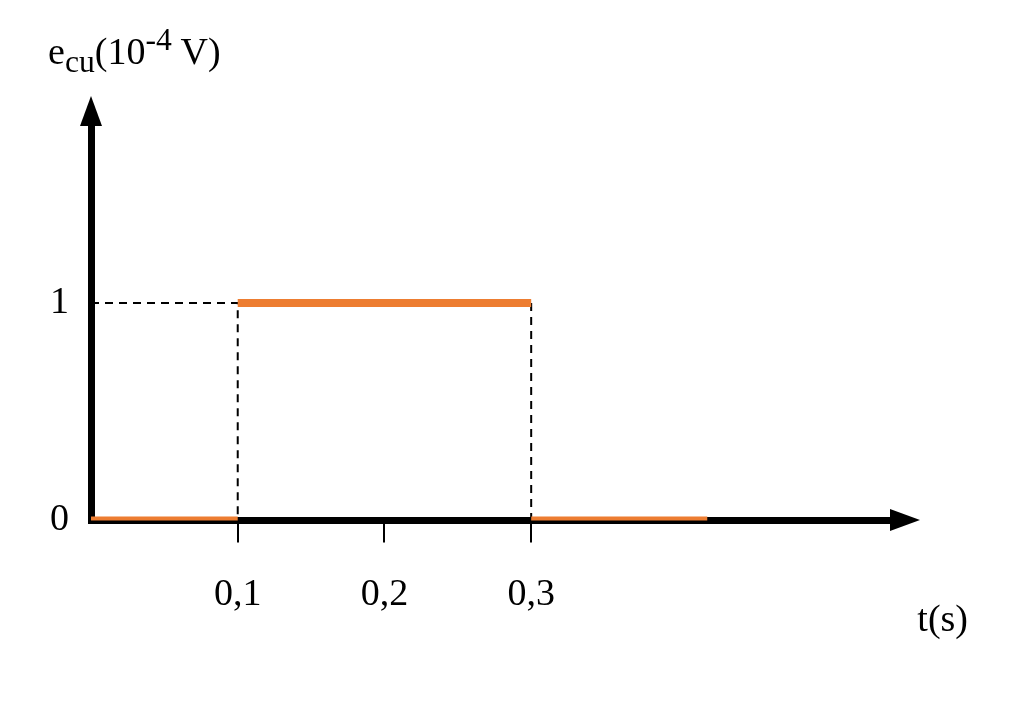 Image resolution: width=1024 pixels, height=719 pixels. Describe the element at coordinates (134, 51) in the screenshot. I see `y-axis-title: e$_{cu}$(10$^{-4}$ V)` at that location.